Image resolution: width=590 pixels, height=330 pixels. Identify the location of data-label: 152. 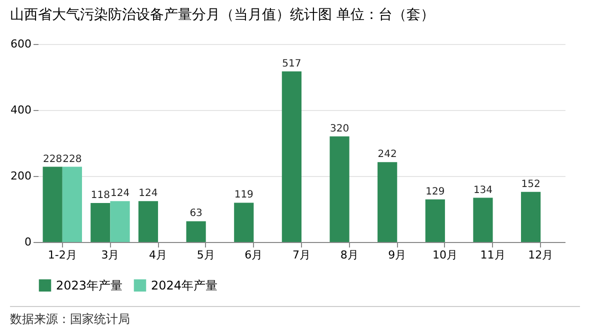
(530, 184).